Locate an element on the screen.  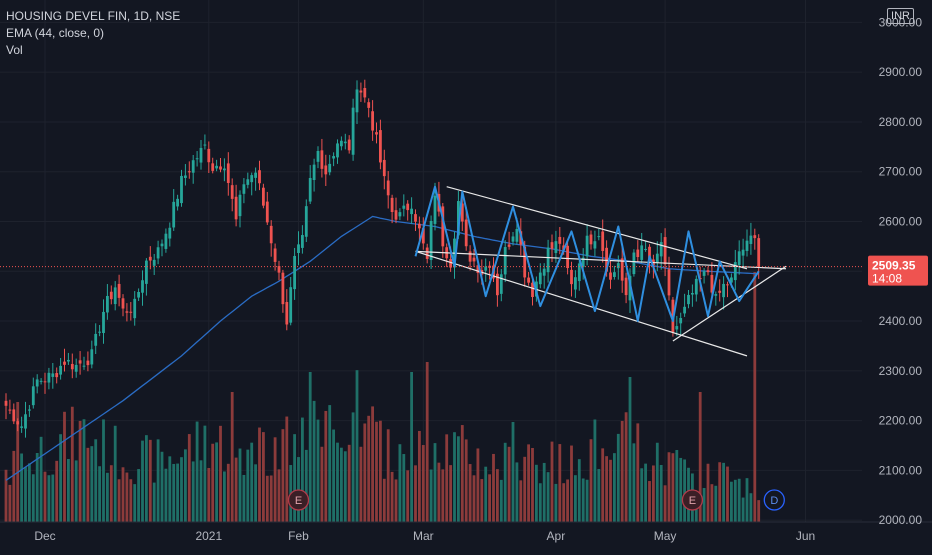
ema-indicator-label: EMA (44, close, 0) is located at coordinates (55, 33).